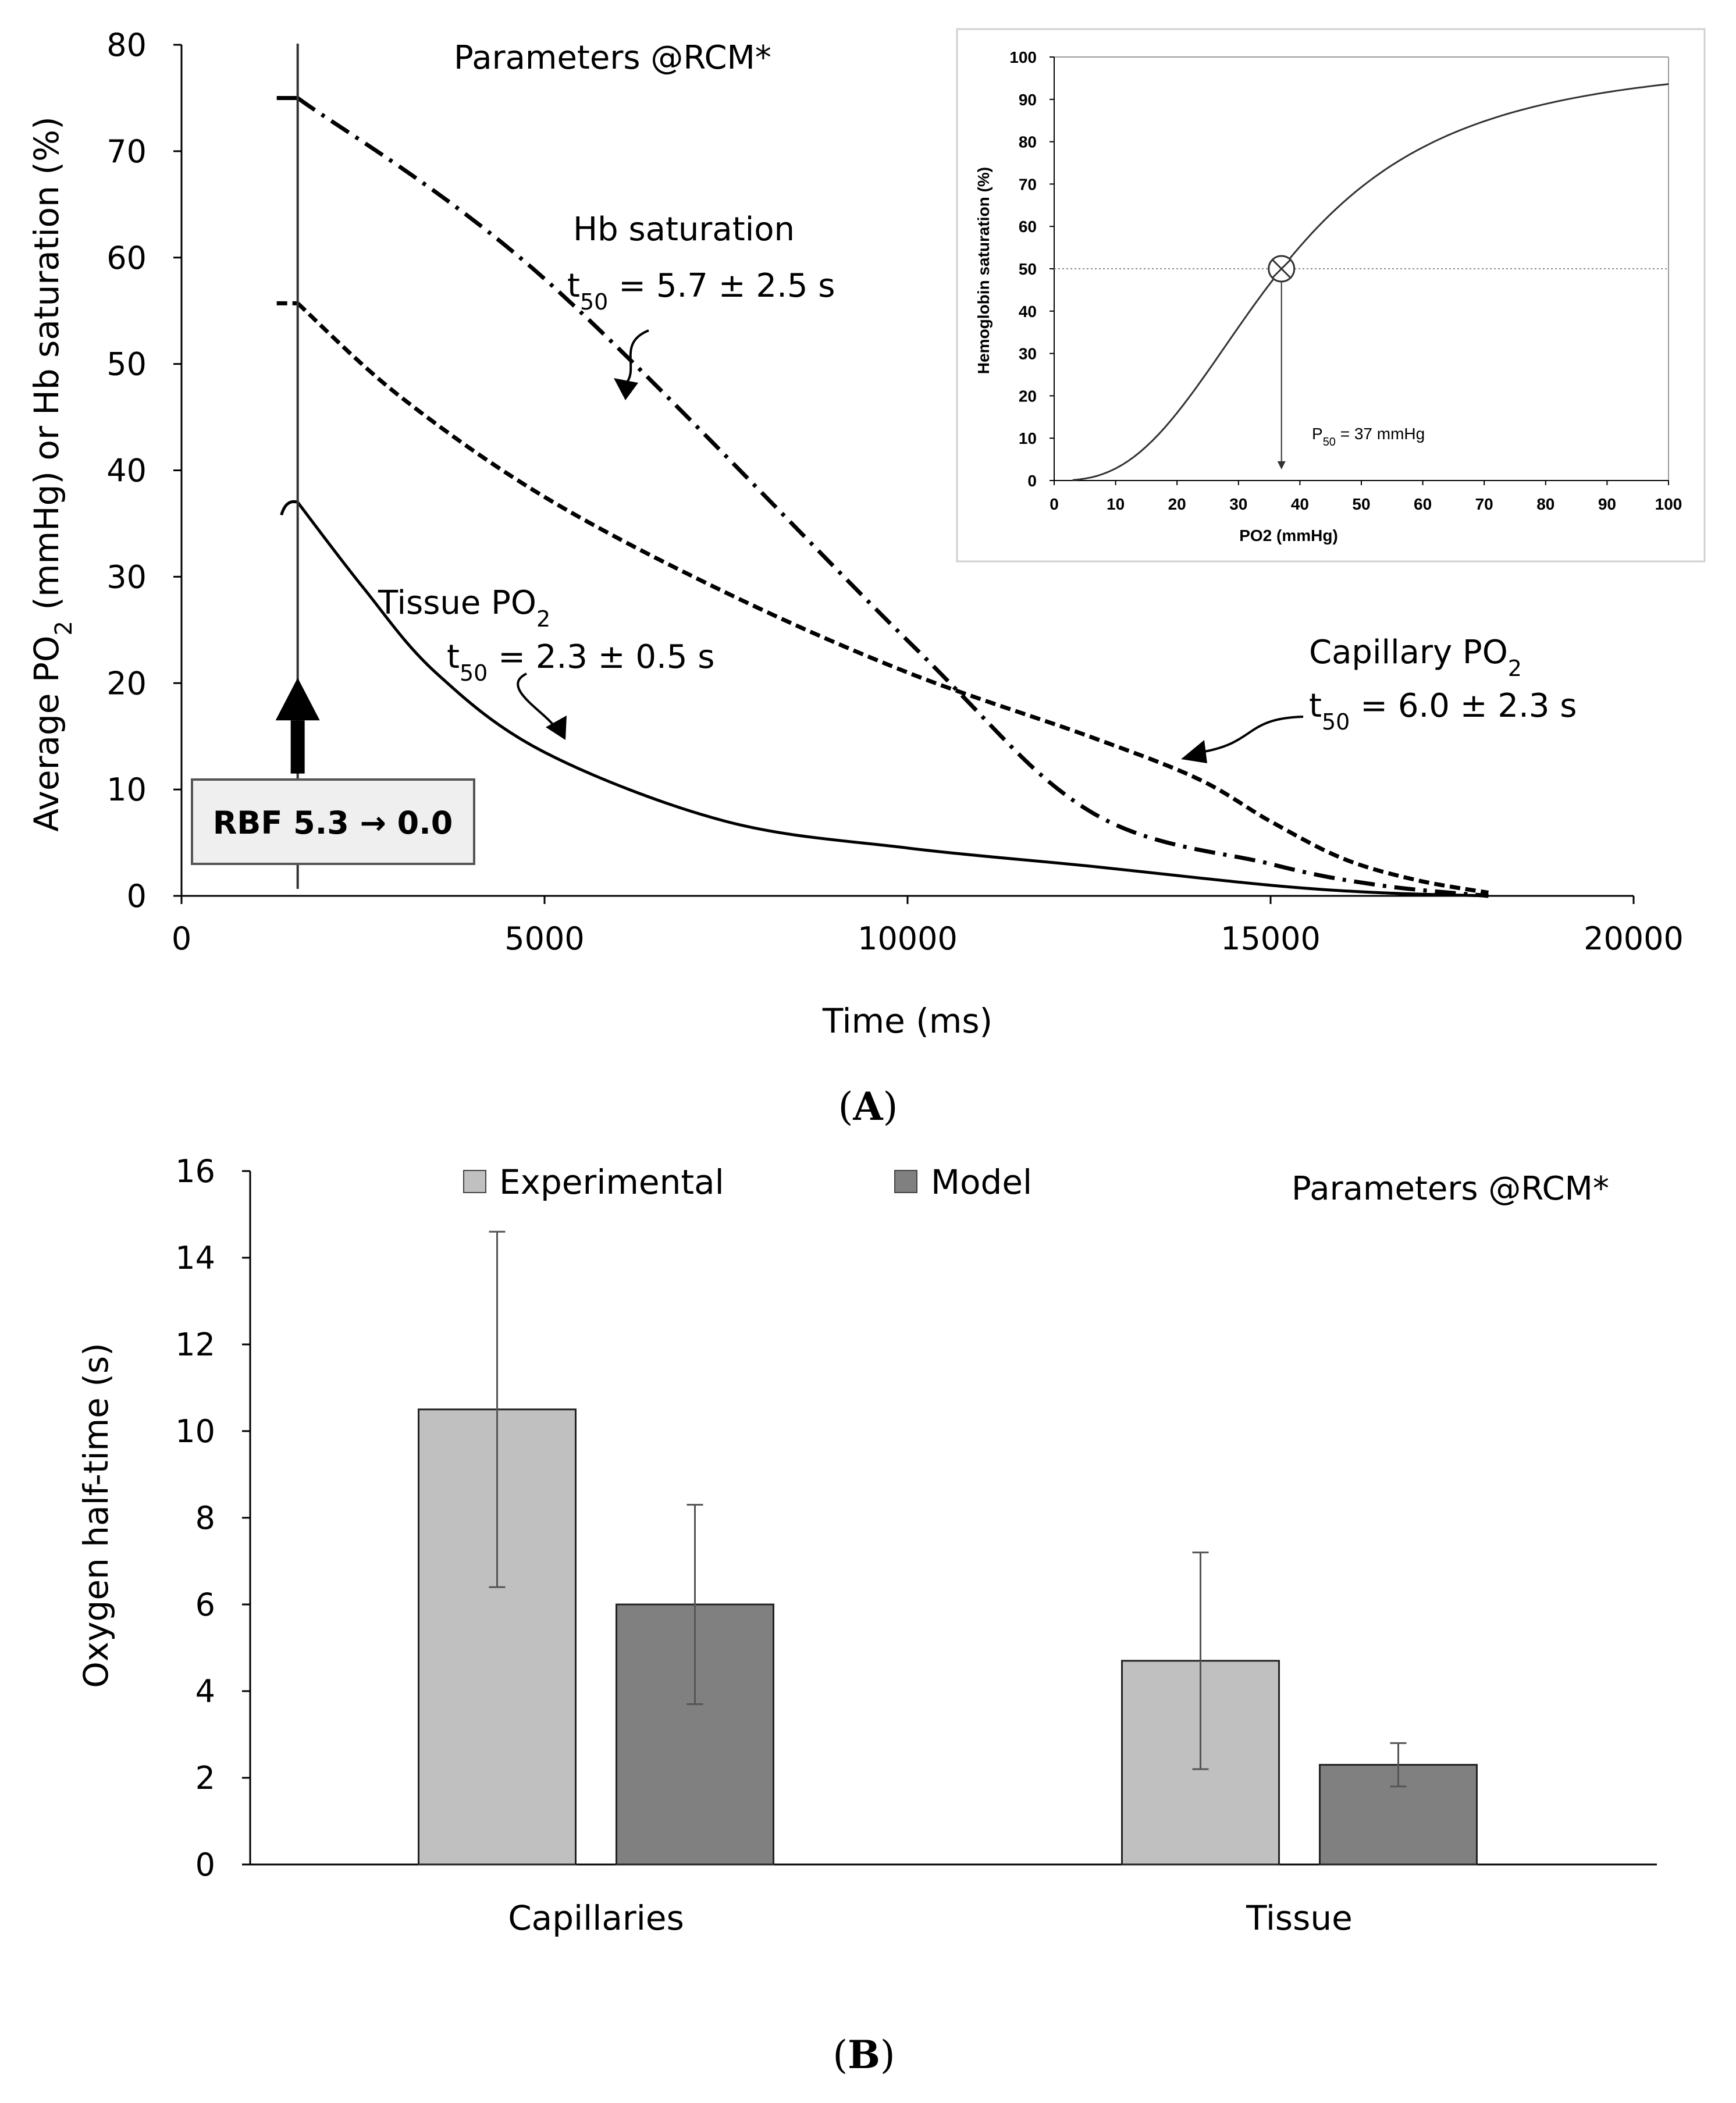 The width and height of the screenshot is (1736, 2103). I want to click on capillary-po2-label: Capillary PO2, so click(1415, 658).